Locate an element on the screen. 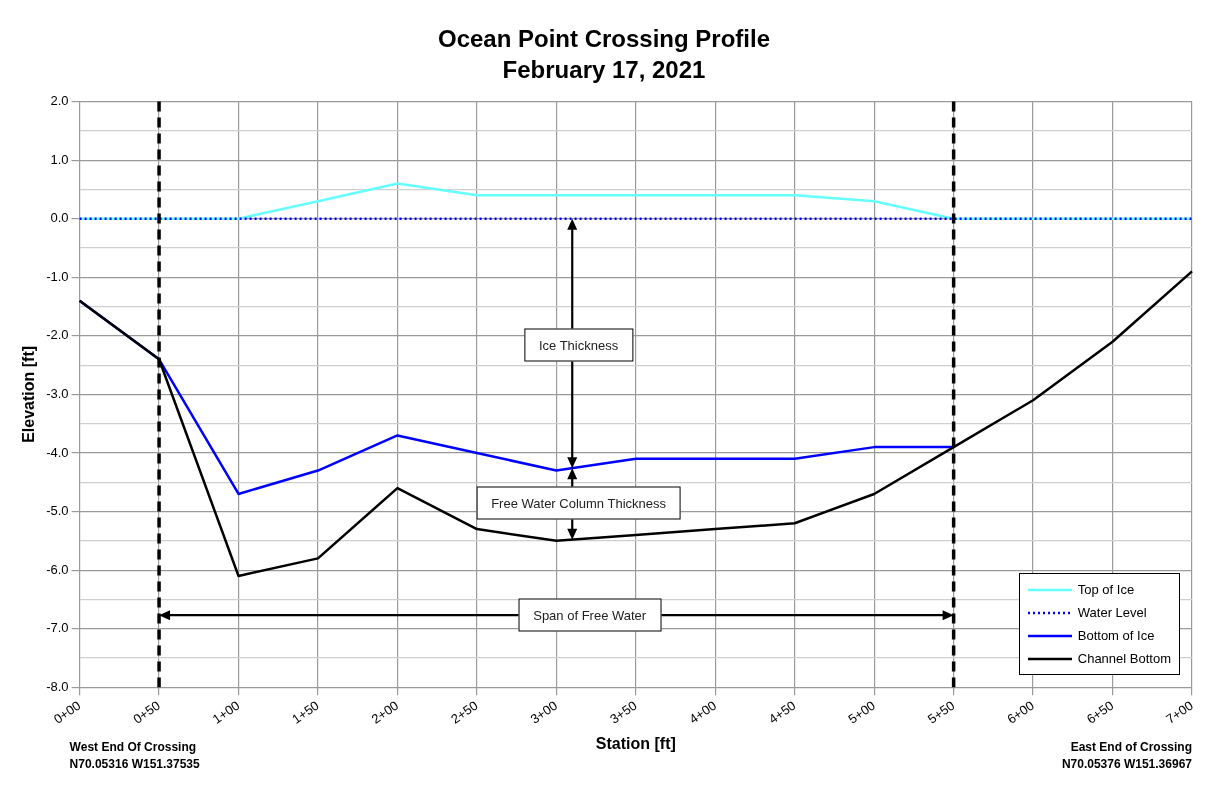 The height and width of the screenshot is (805, 1218). x-tick-label: 0+00 is located at coordinates (67, 712).